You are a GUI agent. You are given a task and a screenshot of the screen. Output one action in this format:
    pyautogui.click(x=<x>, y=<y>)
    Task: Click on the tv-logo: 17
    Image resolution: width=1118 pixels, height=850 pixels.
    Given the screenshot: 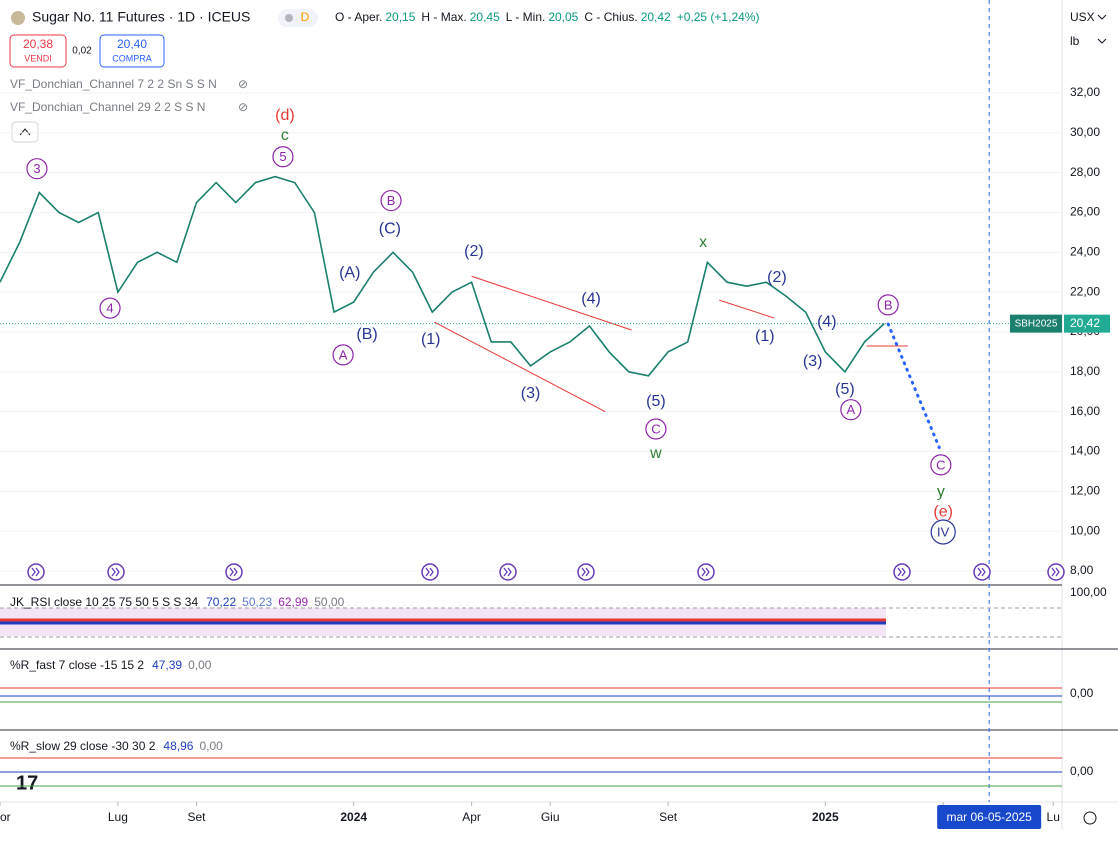 What is the action you would take?
    pyautogui.click(x=27, y=783)
    